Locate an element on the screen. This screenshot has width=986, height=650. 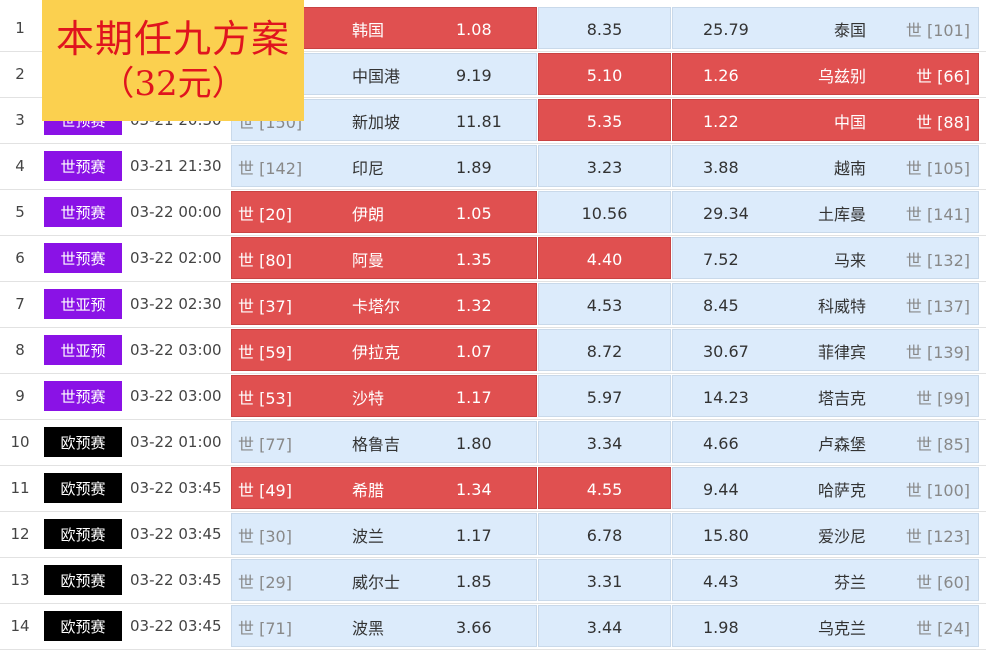
row-index: 5 is located at coordinates (20, 212).